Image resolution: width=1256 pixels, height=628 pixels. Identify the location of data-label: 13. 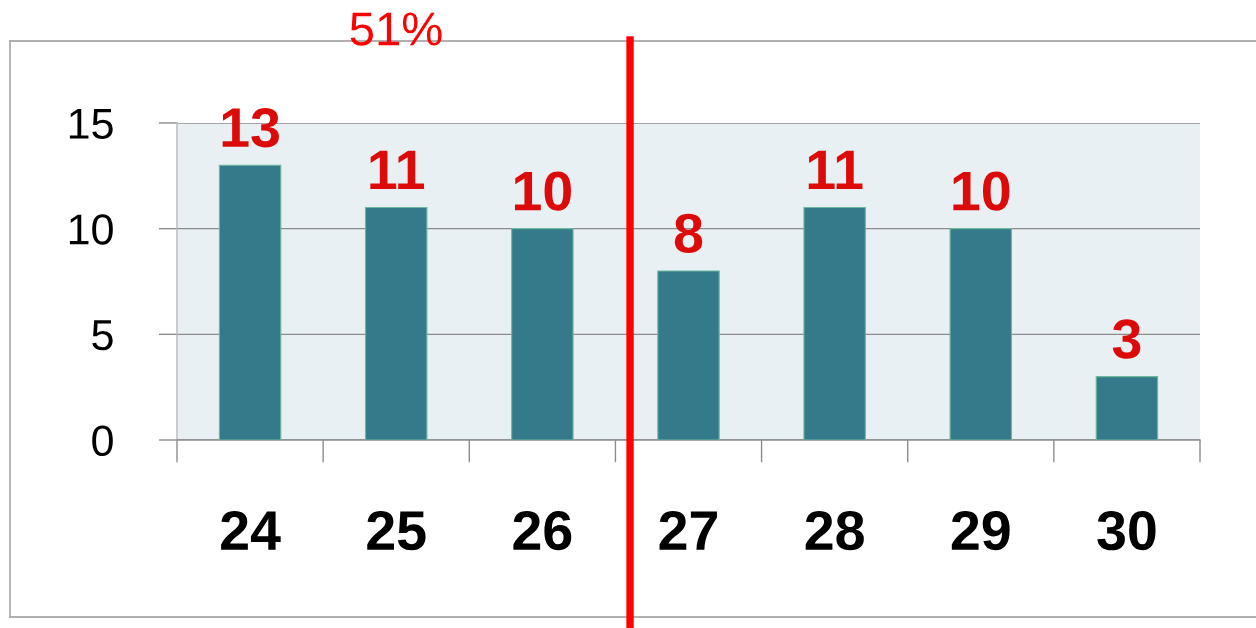
(250, 128).